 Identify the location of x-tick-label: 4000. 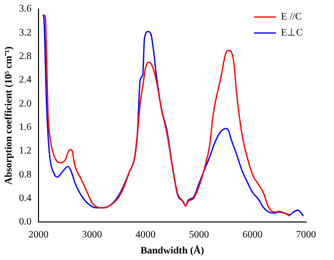
(146, 235).